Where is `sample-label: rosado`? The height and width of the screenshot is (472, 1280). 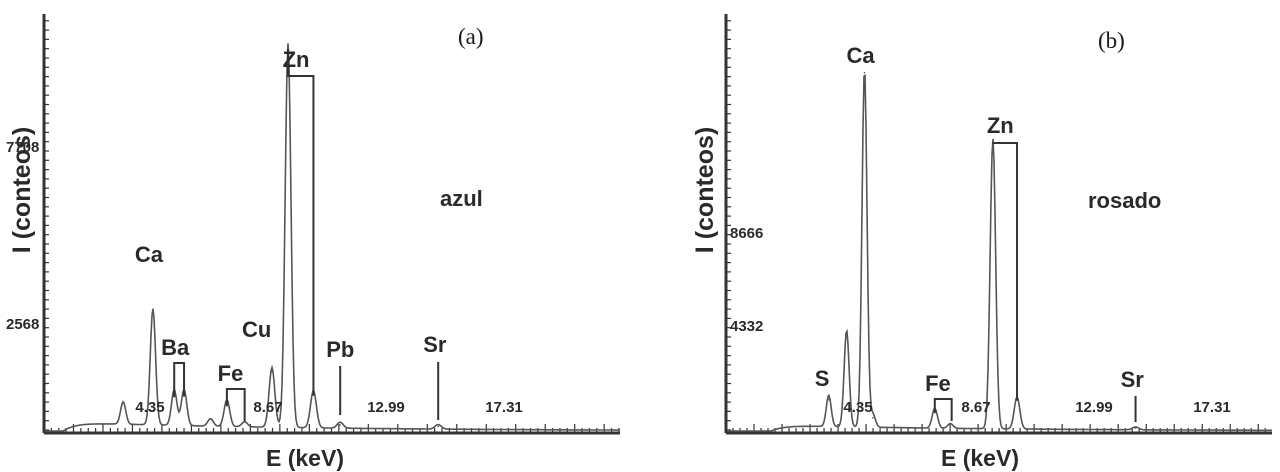 sample-label: rosado is located at coordinates (1124, 200).